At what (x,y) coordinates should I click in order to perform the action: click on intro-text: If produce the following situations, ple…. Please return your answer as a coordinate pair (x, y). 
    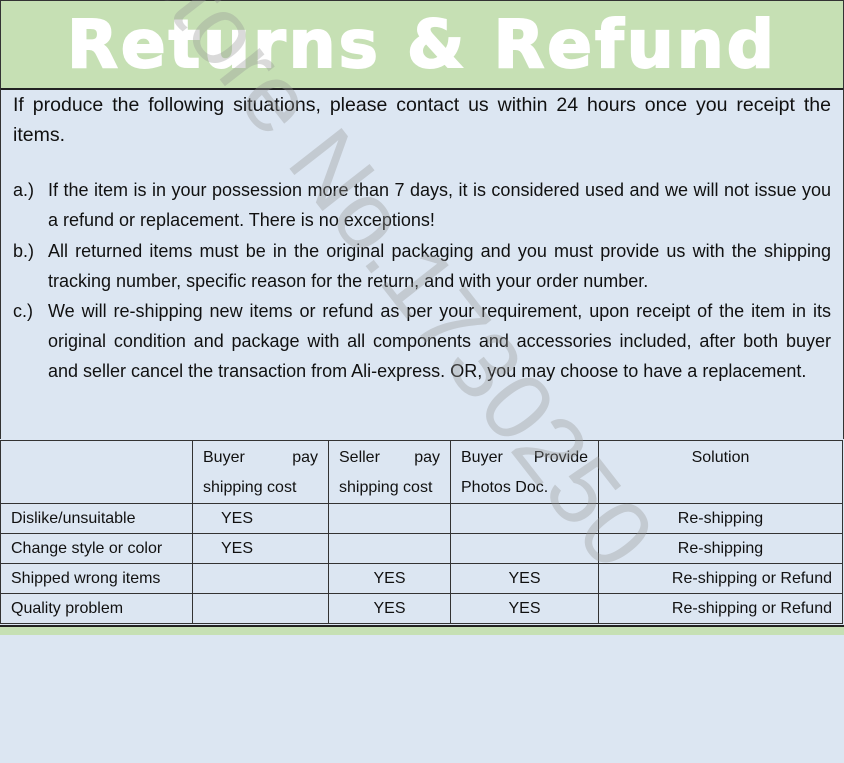
    Looking at the image, I should click on (422, 120).